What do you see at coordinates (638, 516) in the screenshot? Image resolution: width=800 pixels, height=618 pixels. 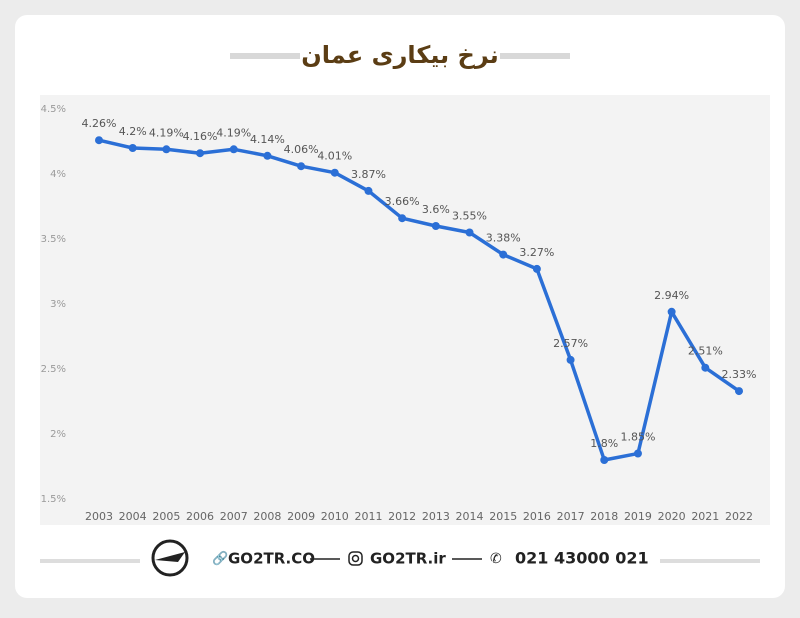 I see `x-tick-label: 2019` at bounding box center [638, 516].